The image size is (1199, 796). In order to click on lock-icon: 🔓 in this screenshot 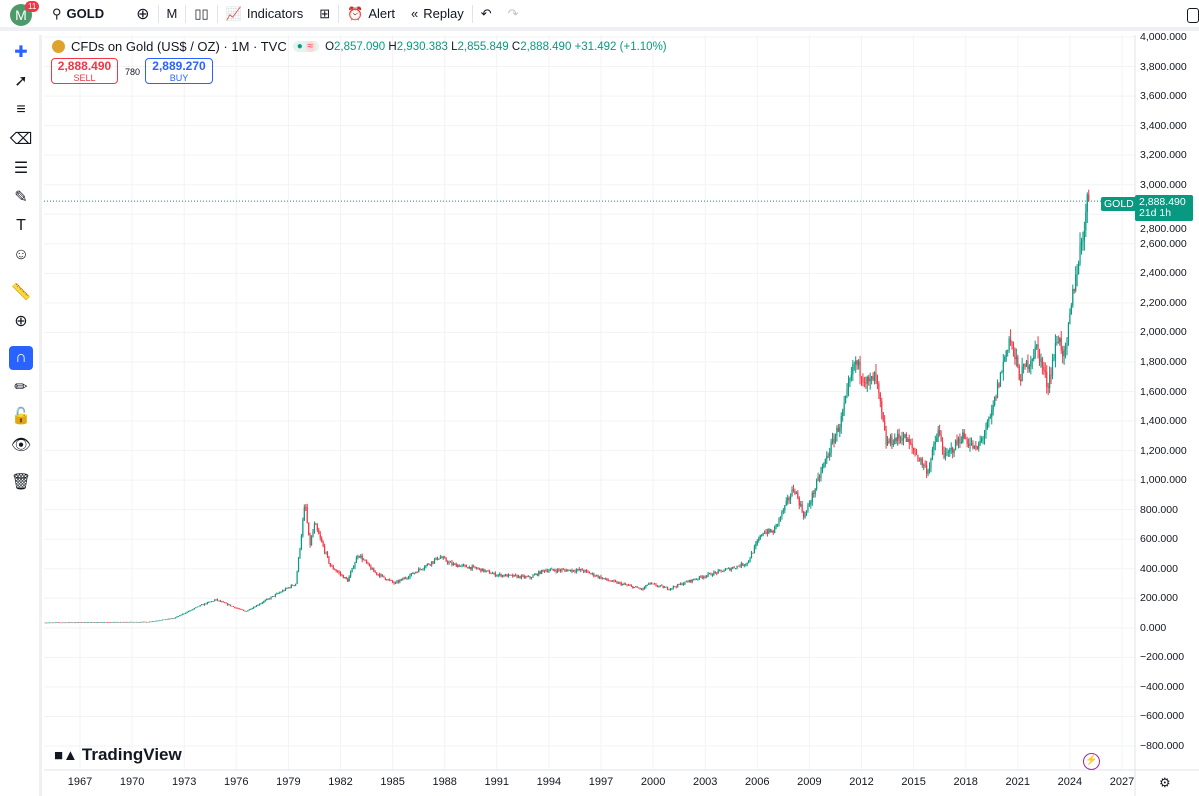, I will do `click(21, 416)`.